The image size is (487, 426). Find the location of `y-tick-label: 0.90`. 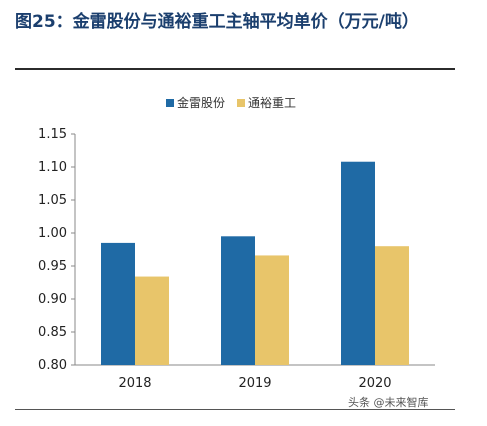

y-tick-label: 0.90 is located at coordinates (52, 299).